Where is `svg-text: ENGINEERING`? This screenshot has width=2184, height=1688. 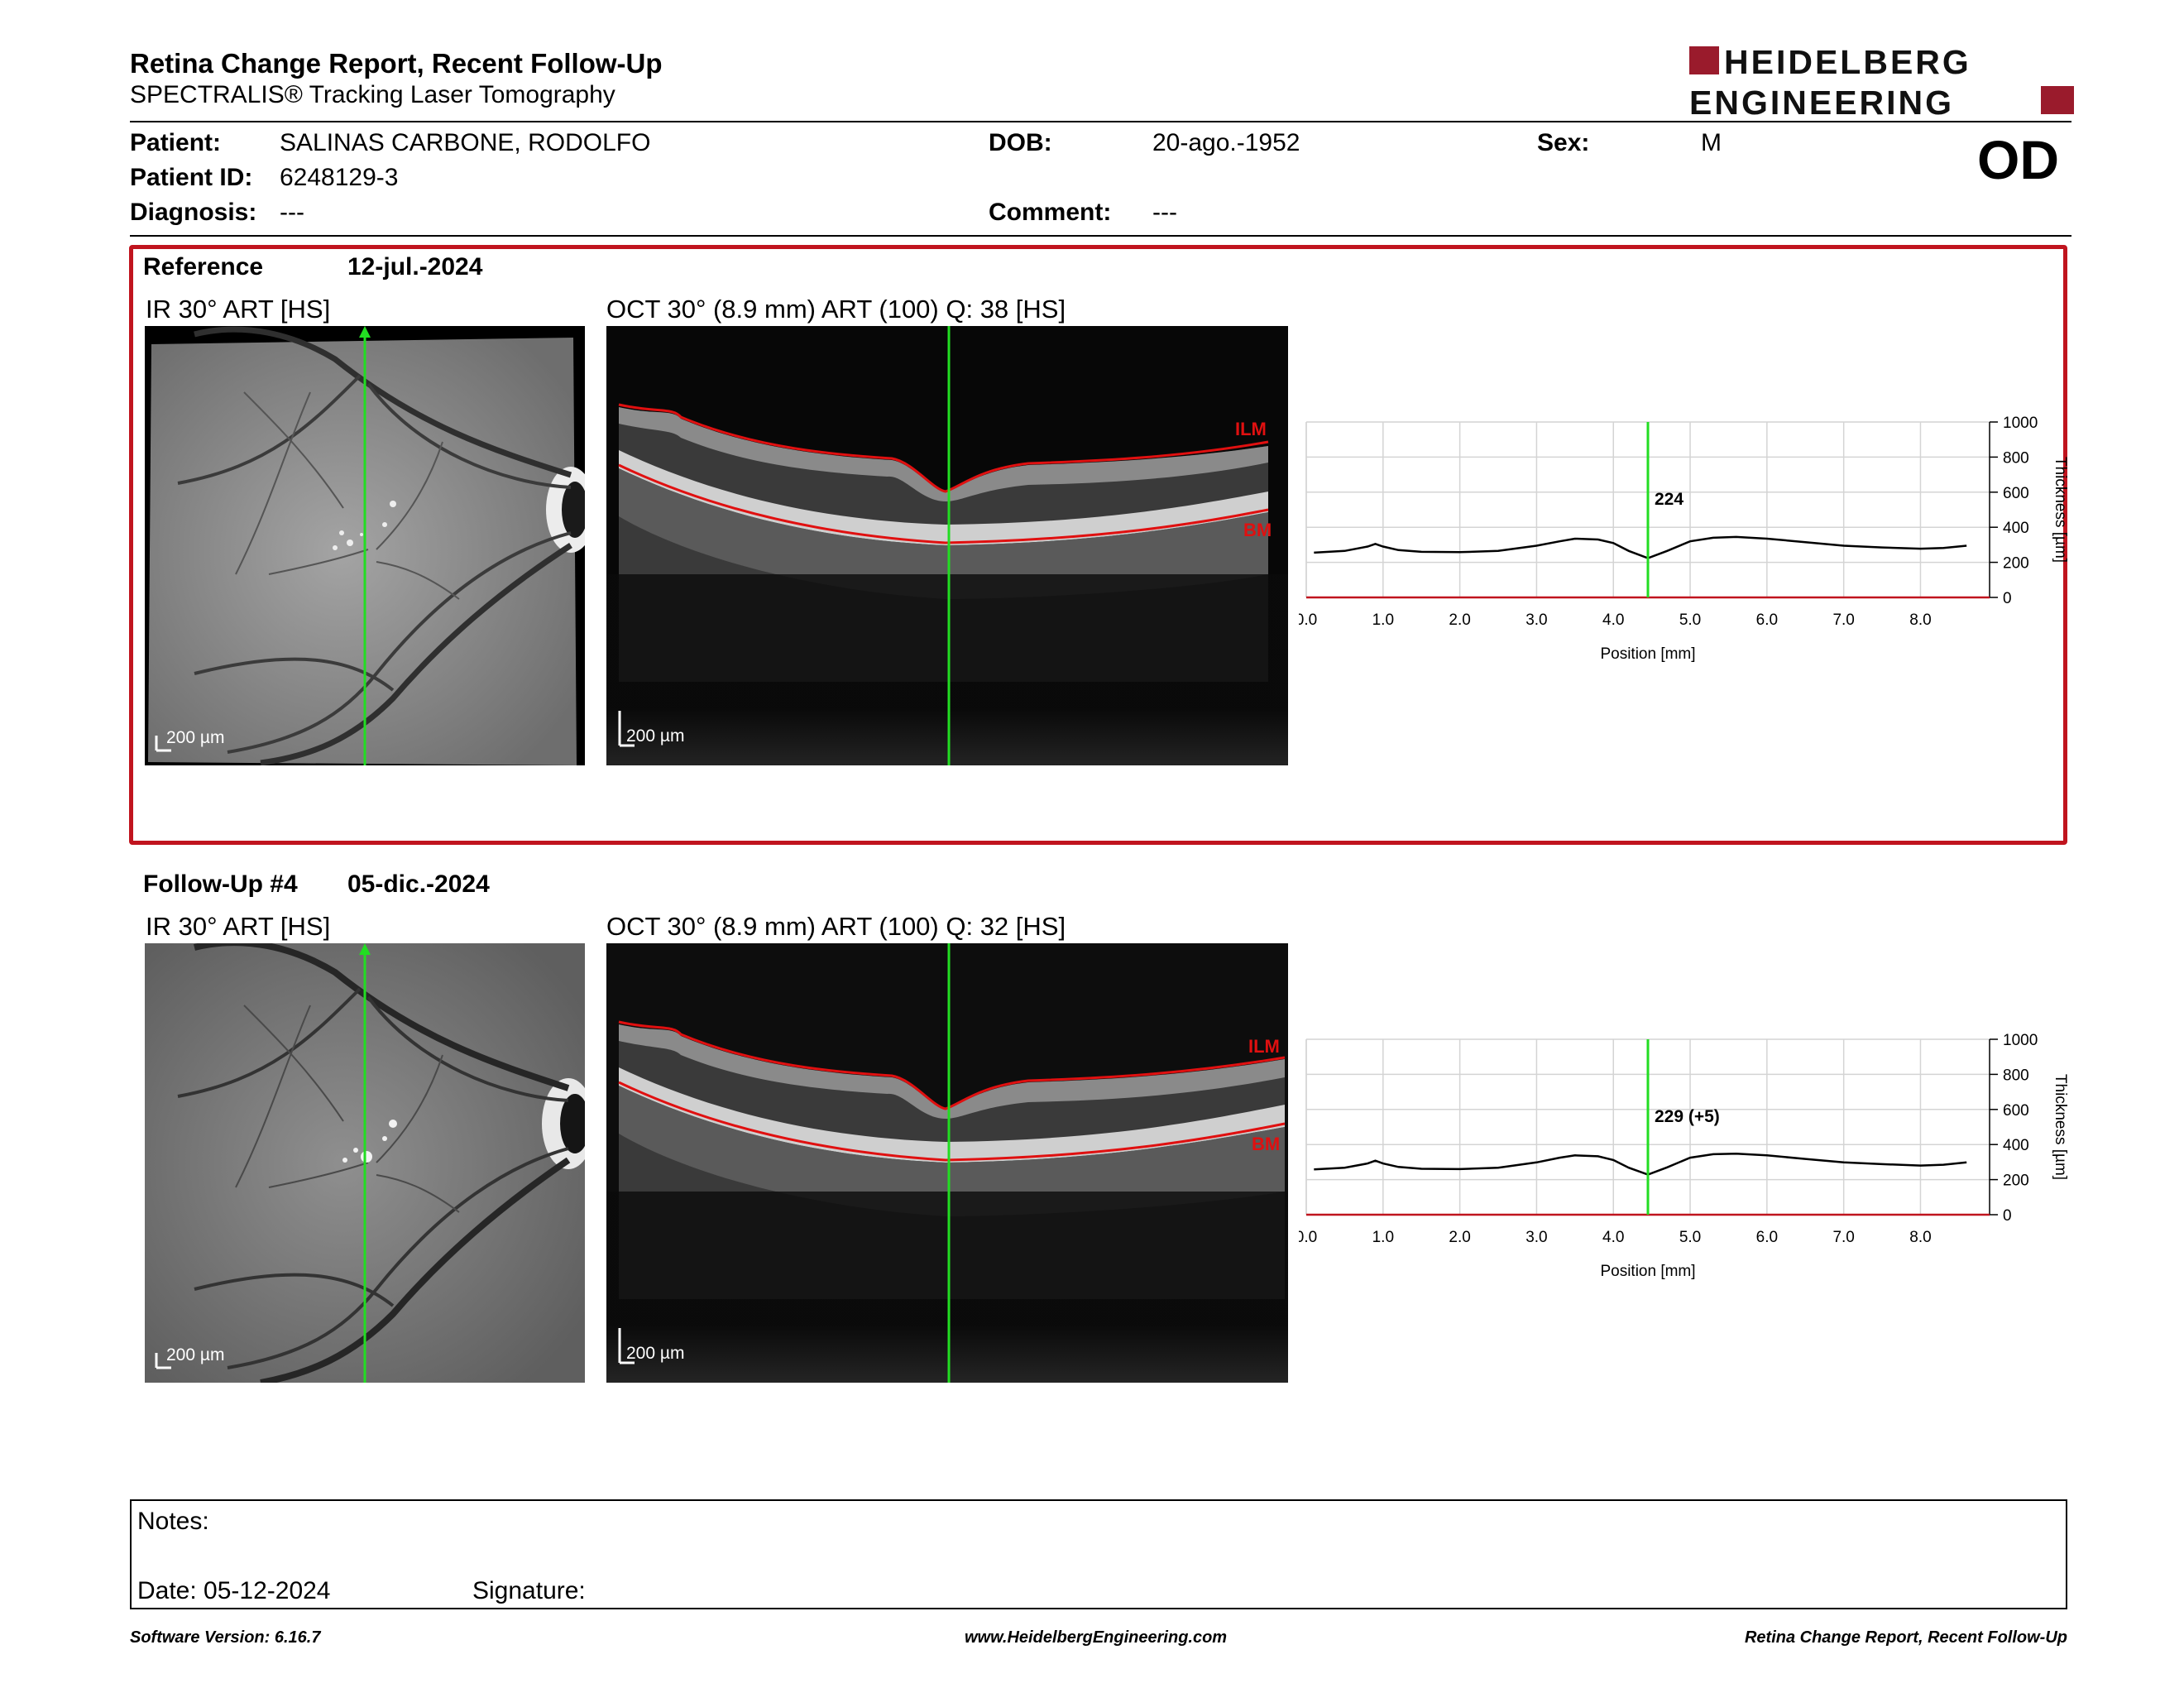
svg-text: ENGINEERING is located at coordinates (1821, 100).